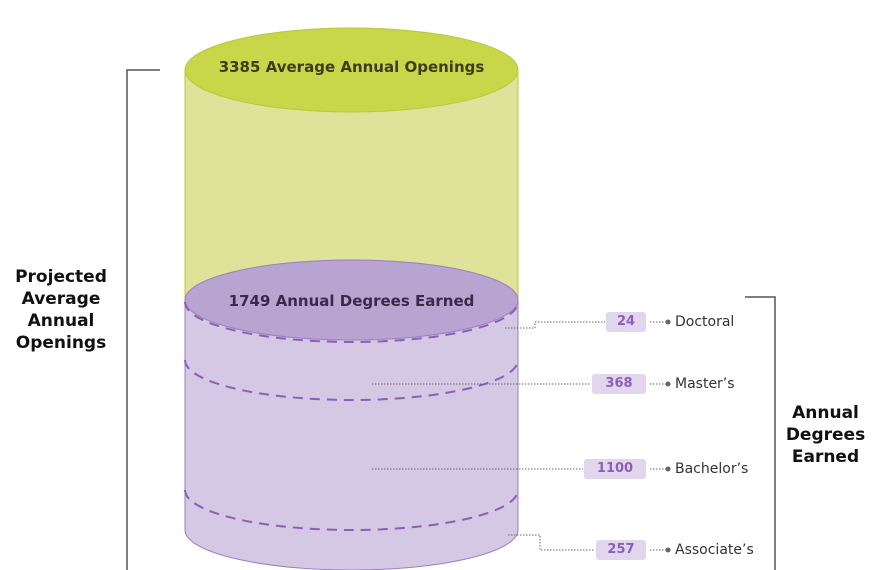 Image resolution: width=875 pixels, height=570 pixels. Describe the element at coordinates (143, 319) in the screenshot. I see `left-bracket` at that location.